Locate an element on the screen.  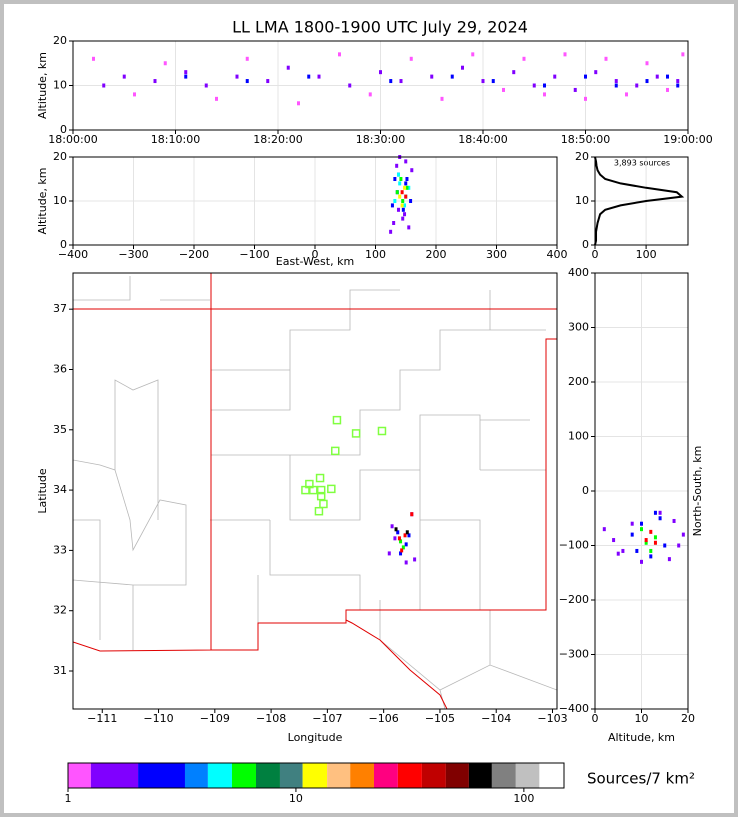
chart-title: LL LMA 1800-1900 UTC July 29, 2024 is located at coordinates (380, 27).